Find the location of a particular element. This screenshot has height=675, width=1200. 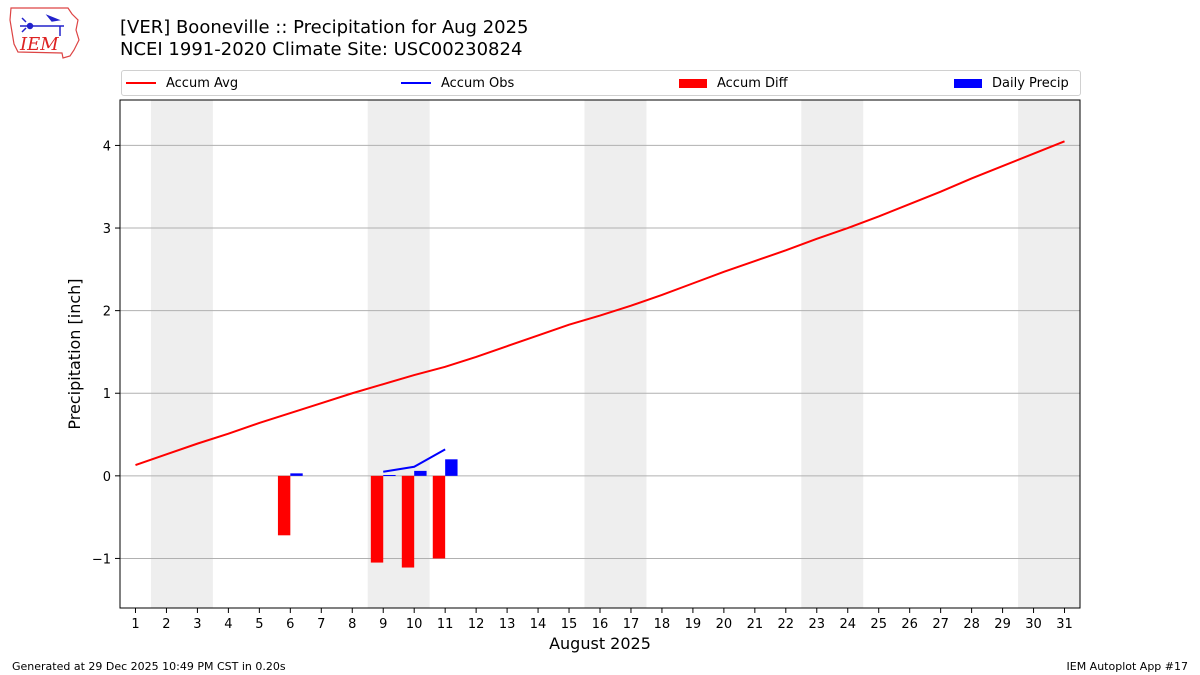

accum-obs-line is located at coordinates (414, 460).